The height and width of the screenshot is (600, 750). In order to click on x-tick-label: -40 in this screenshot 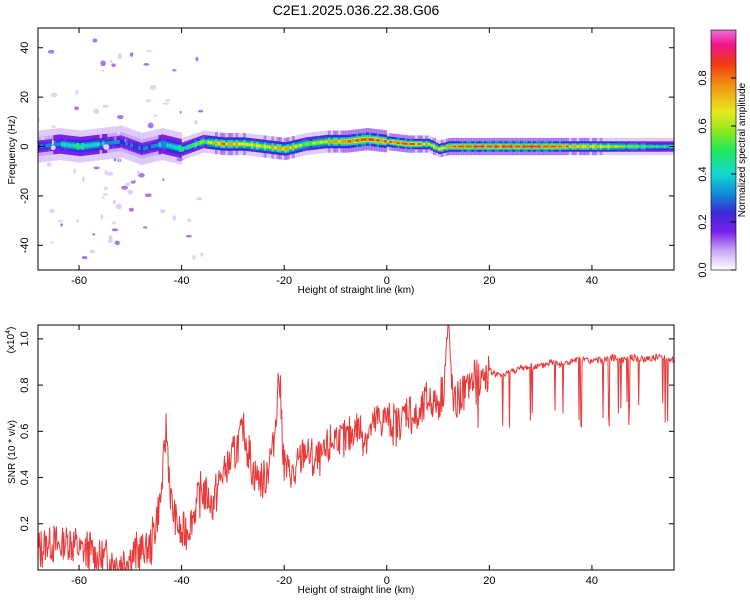, I will do `click(182, 581)`.